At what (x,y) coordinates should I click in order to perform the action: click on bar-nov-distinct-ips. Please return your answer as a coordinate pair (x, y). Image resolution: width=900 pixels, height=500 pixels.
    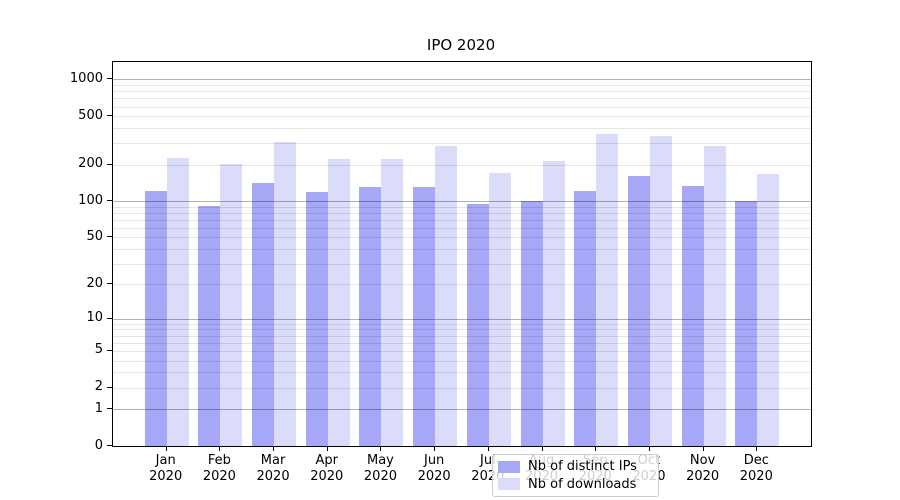
    Looking at the image, I should click on (692, 316).